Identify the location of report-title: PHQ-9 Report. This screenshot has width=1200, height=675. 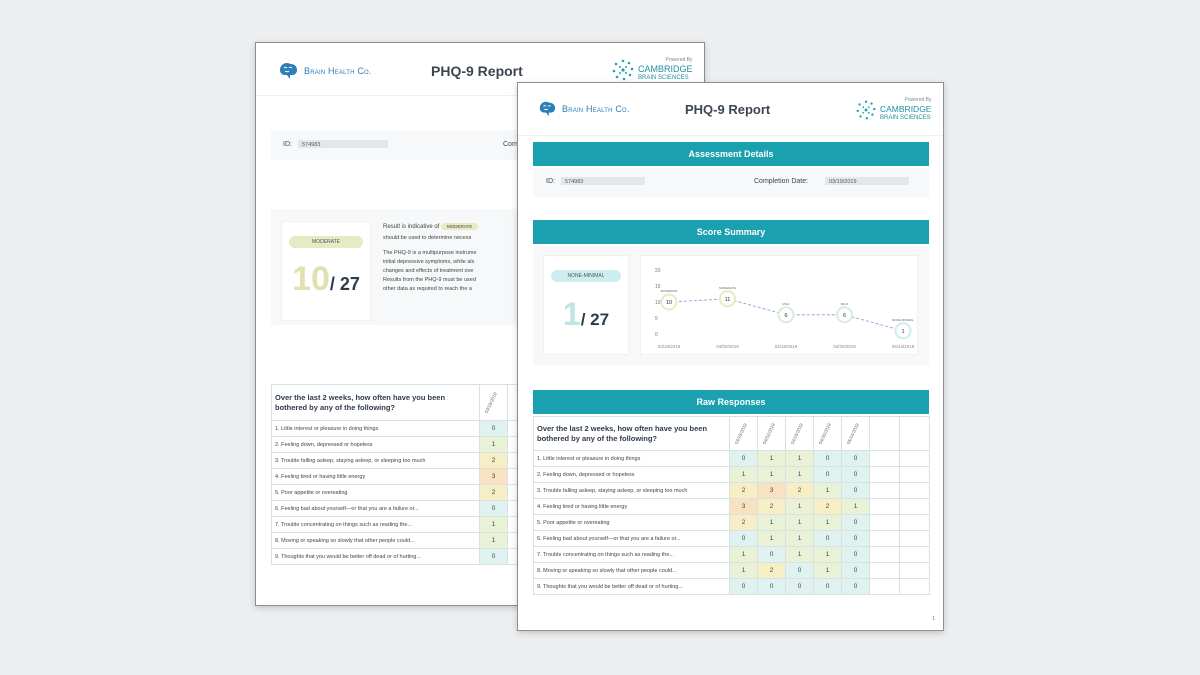
(477, 71).